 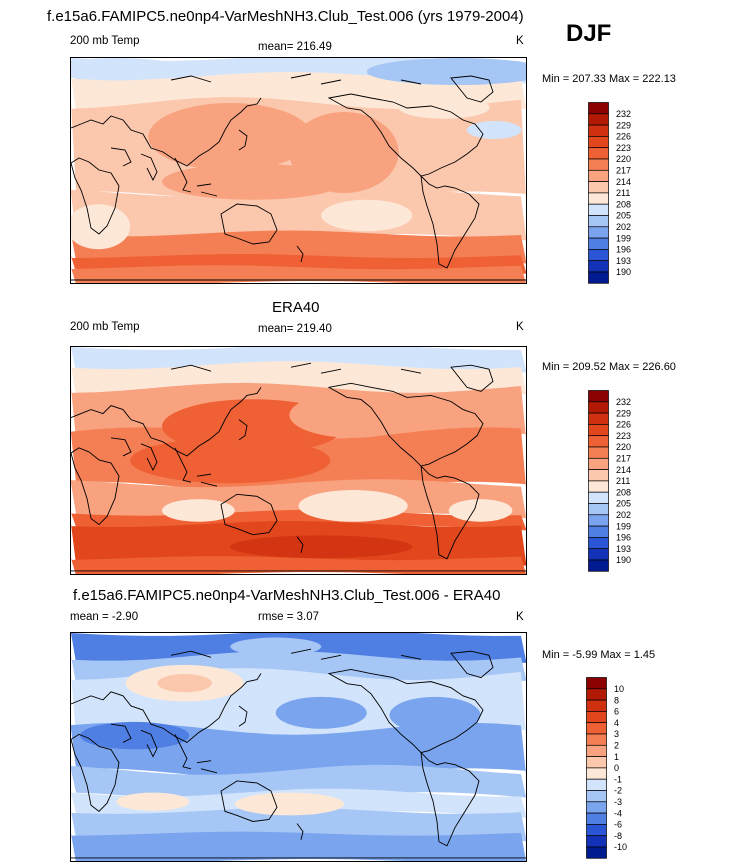 What do you see at coordinates (618, 779) in the screenshot?
I see `colorbar-label: -1` at bounding box center [618, 779].